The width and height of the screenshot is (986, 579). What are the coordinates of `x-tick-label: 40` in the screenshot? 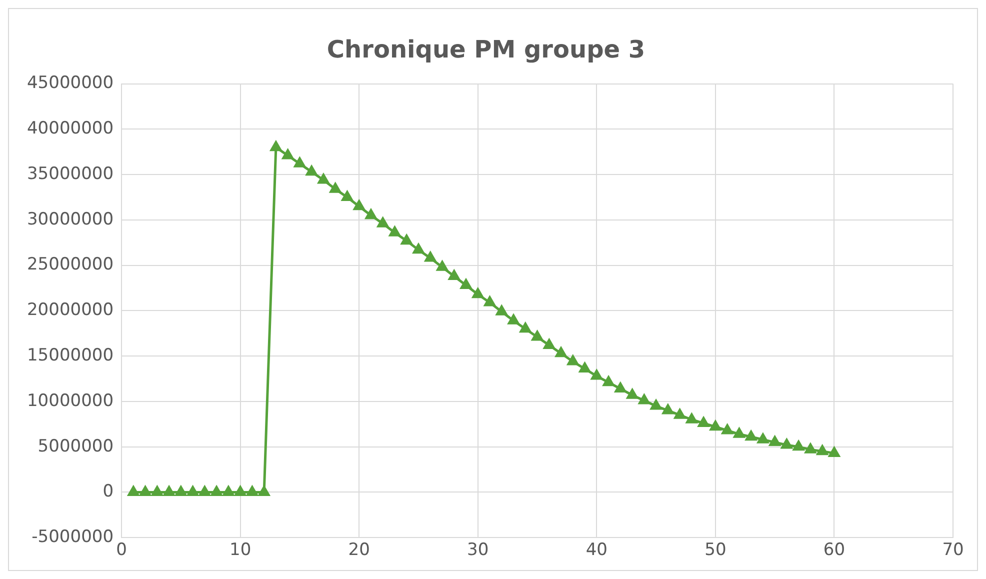 It's located at (597, 550).